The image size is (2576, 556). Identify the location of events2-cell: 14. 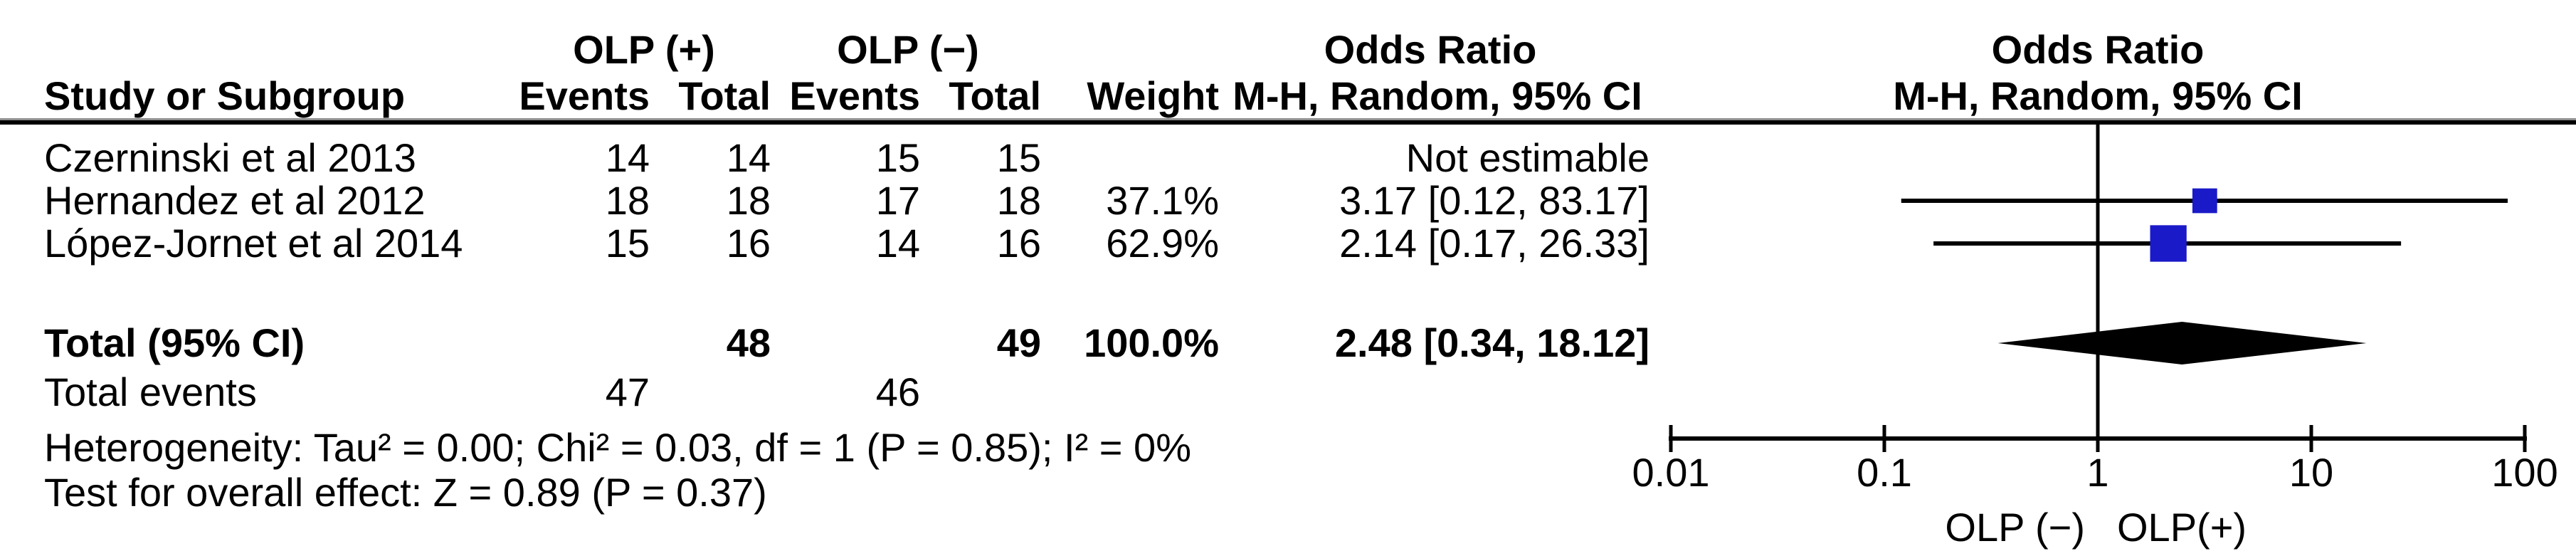
(897, 243).